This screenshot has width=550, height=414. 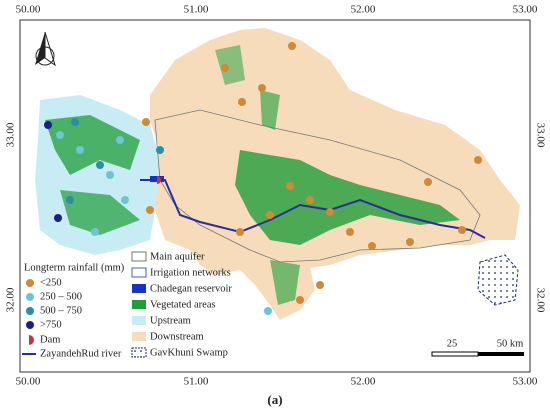 I want to click on legend-item: Upstream, so click(x=170, y=320).